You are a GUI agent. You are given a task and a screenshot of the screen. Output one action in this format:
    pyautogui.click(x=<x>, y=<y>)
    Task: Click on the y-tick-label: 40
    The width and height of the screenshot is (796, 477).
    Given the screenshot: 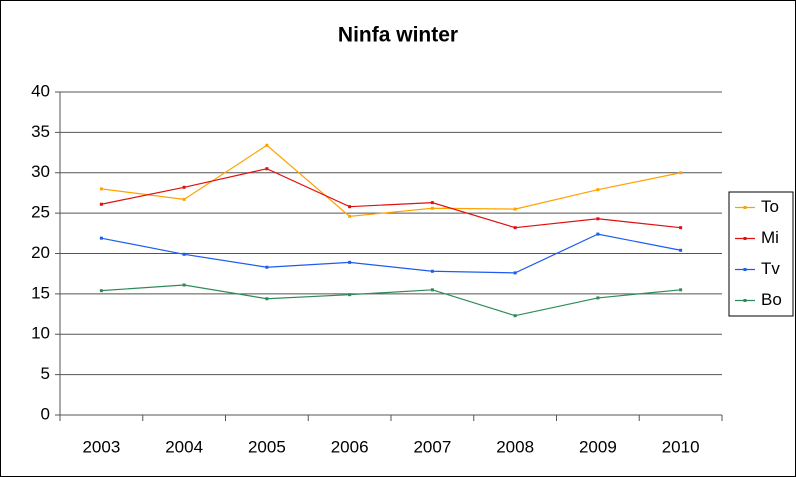 What is the action you would take?
    pyautogui.click(x=40, y=90)
    